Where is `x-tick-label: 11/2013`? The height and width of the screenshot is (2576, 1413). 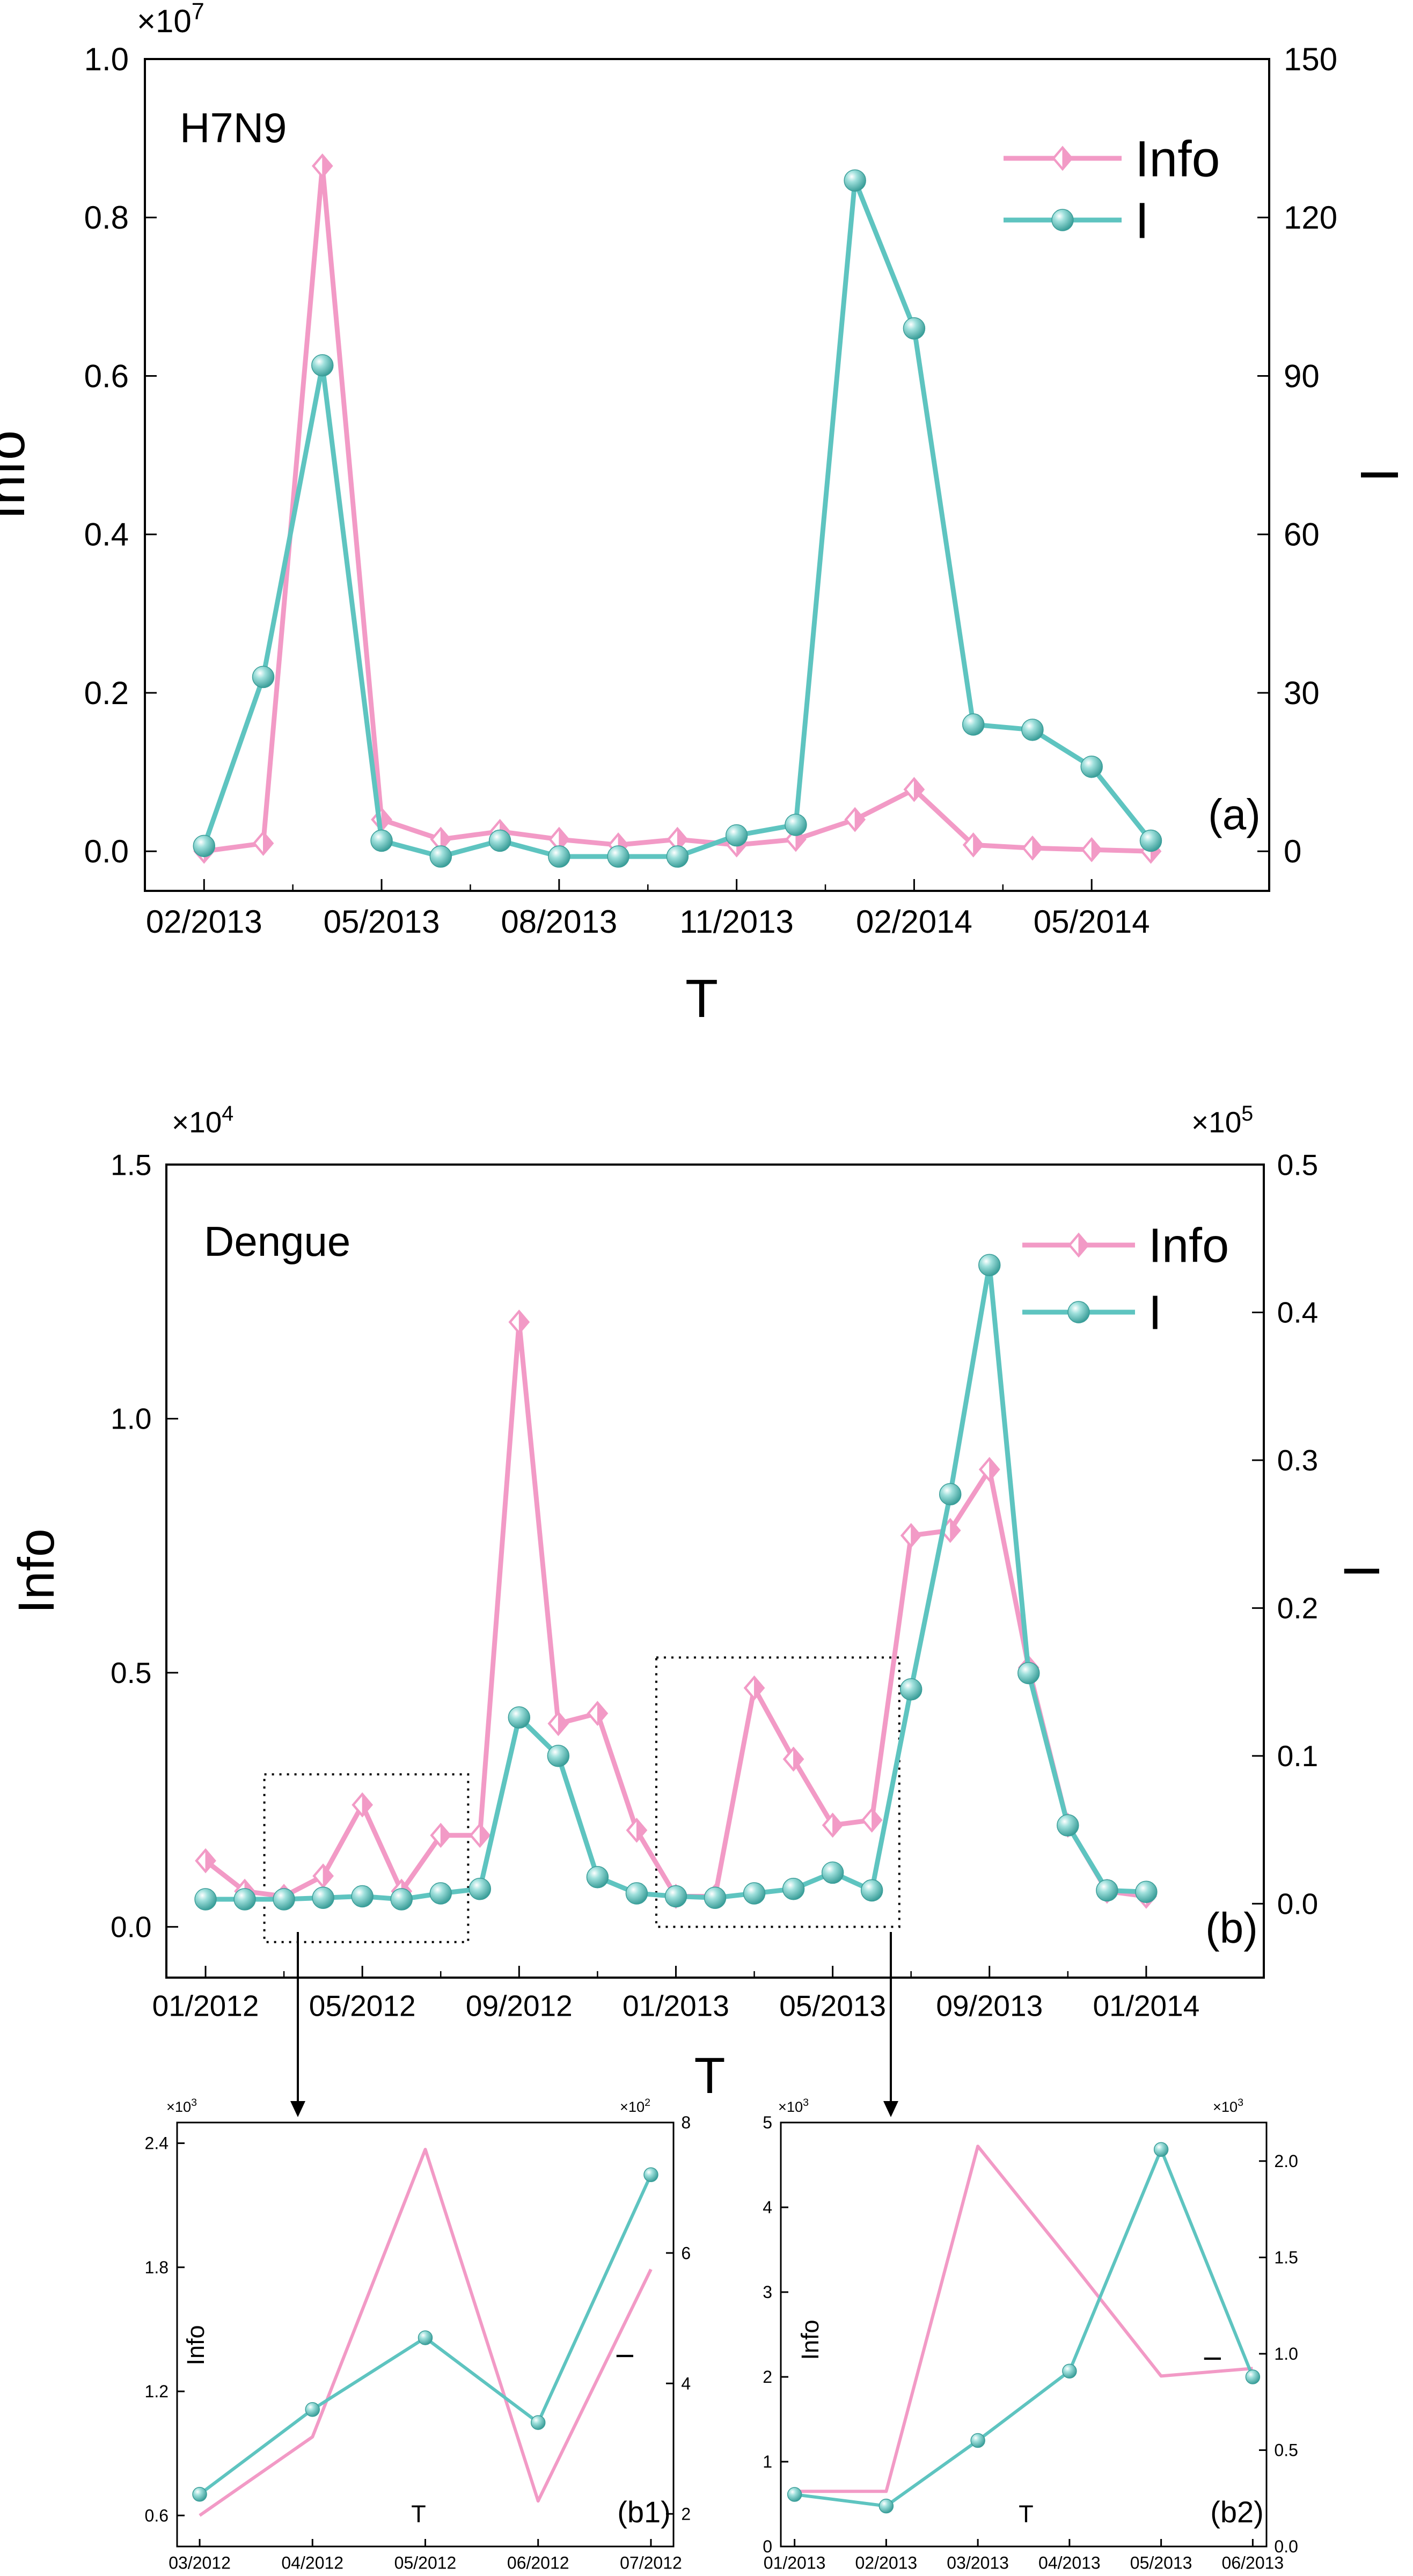 x-tick-label: 11/2013 is located at coordinates (736, 922).